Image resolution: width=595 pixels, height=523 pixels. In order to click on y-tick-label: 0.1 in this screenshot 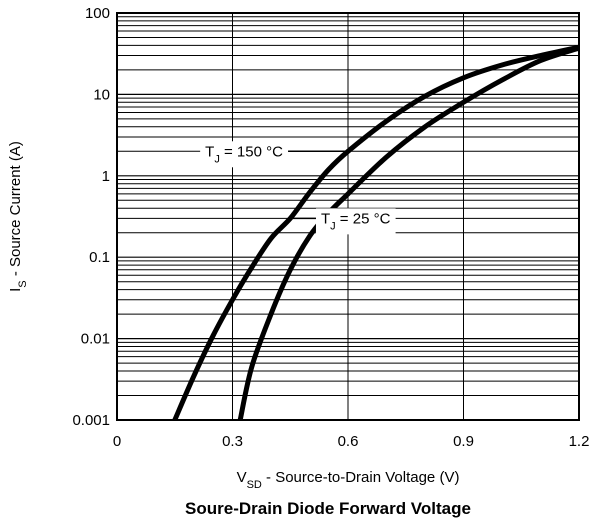, I will do `click(99, 257)`.